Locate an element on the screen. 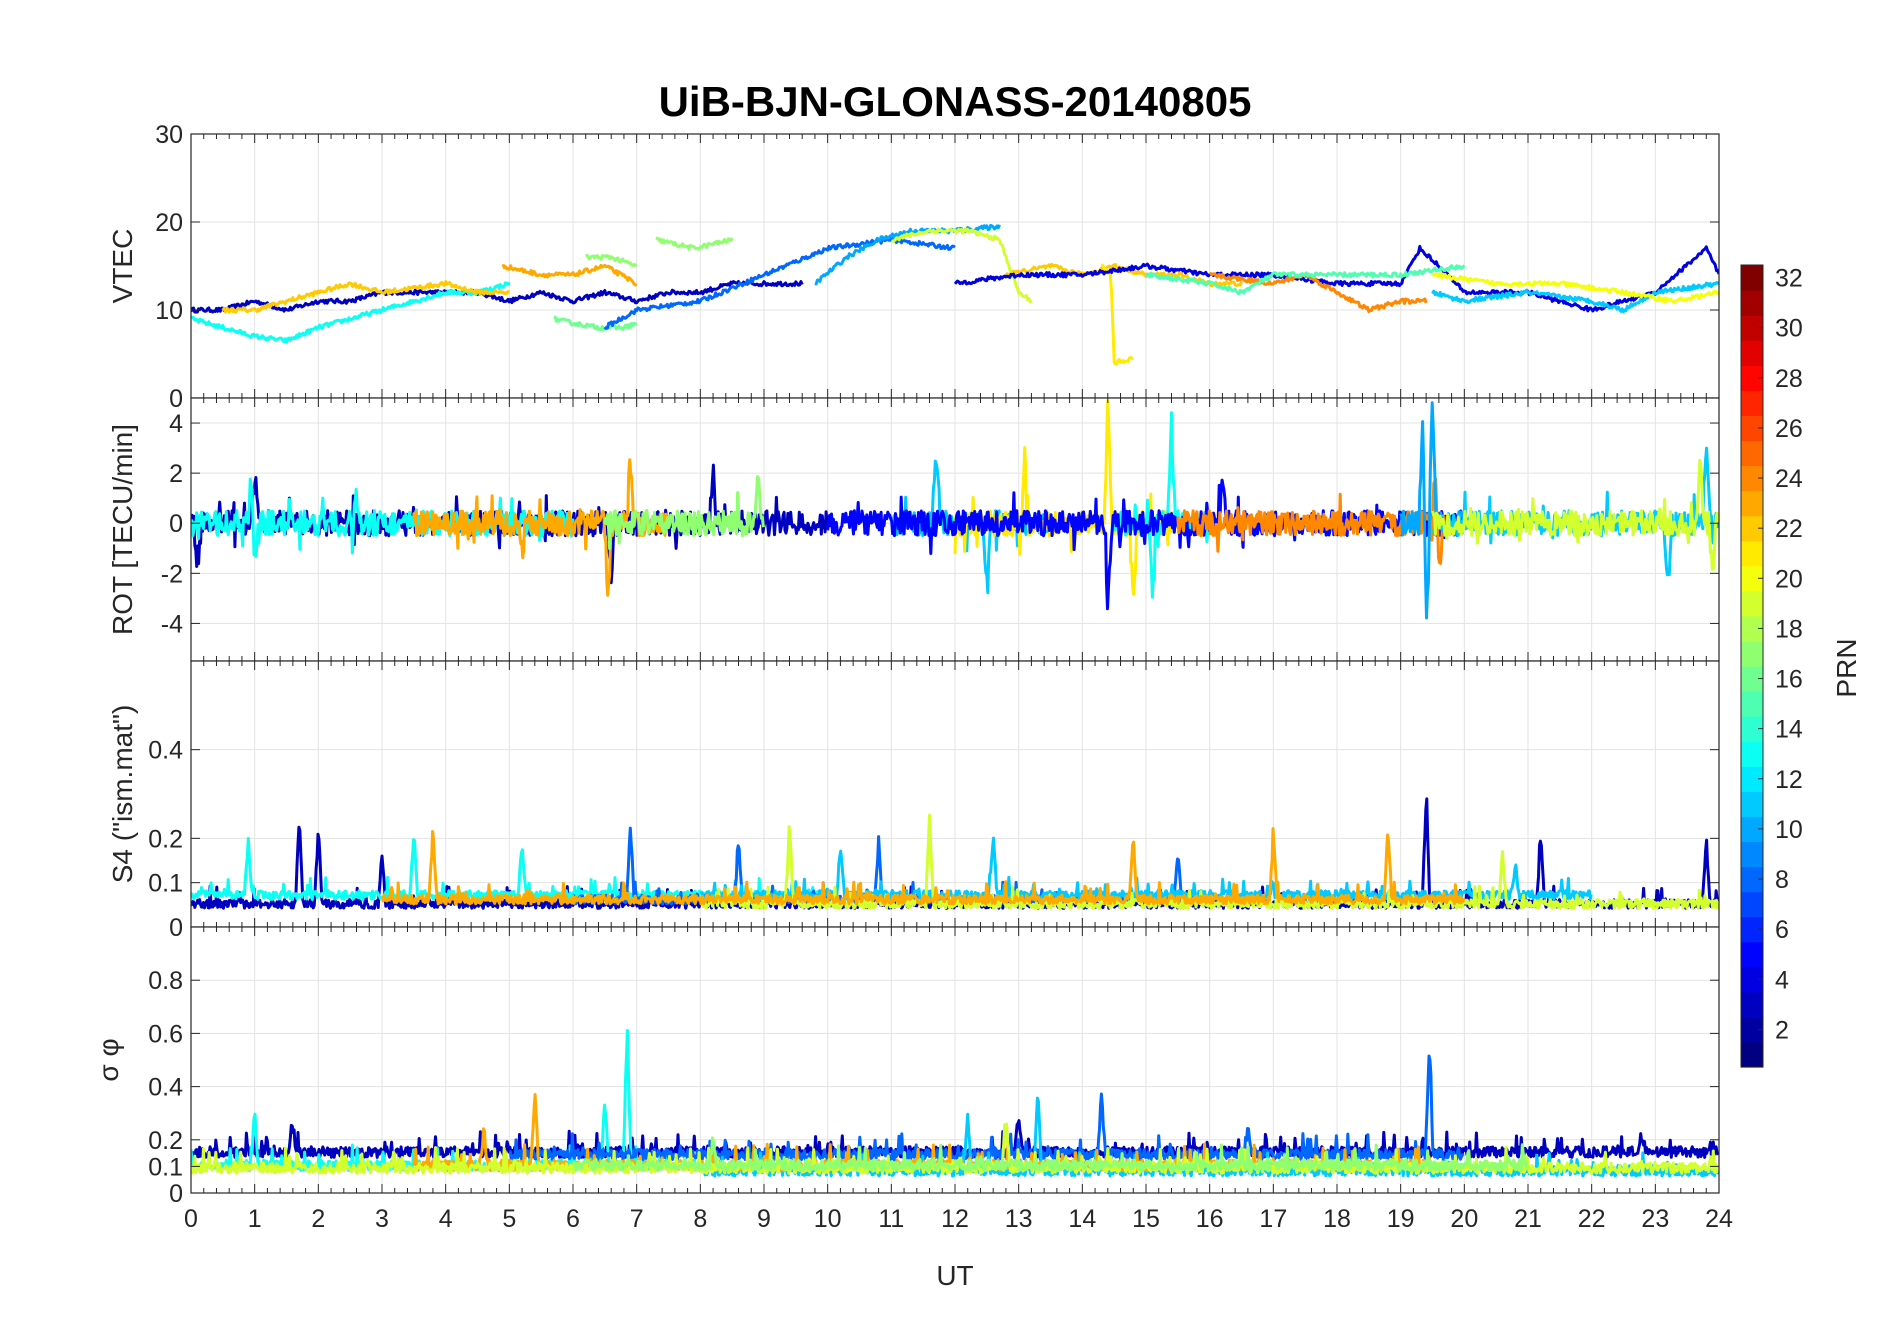  y-tick-label: -4 is located at coordinates (172, 624).